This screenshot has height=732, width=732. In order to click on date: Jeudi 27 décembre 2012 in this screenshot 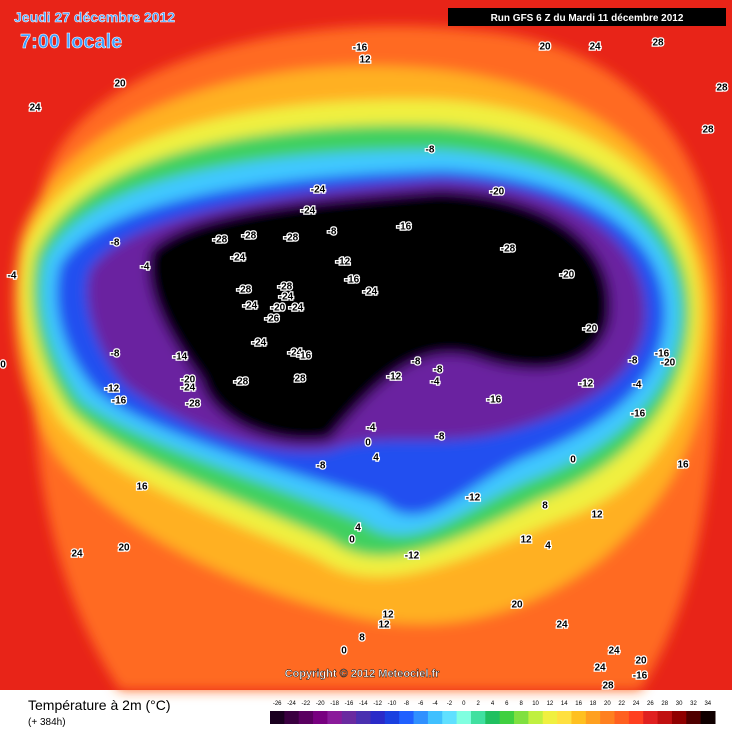, I will do `click(94, 17)`.